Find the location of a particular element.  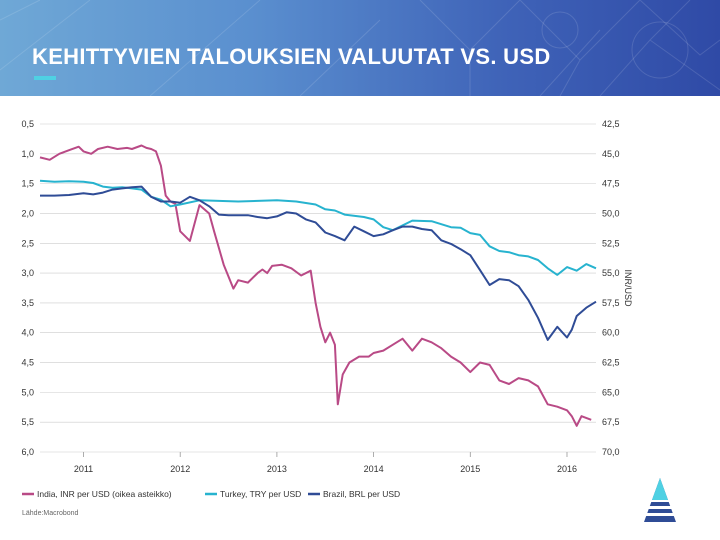

left-tick-label: 5,0 is located at coordinates (27, 392).